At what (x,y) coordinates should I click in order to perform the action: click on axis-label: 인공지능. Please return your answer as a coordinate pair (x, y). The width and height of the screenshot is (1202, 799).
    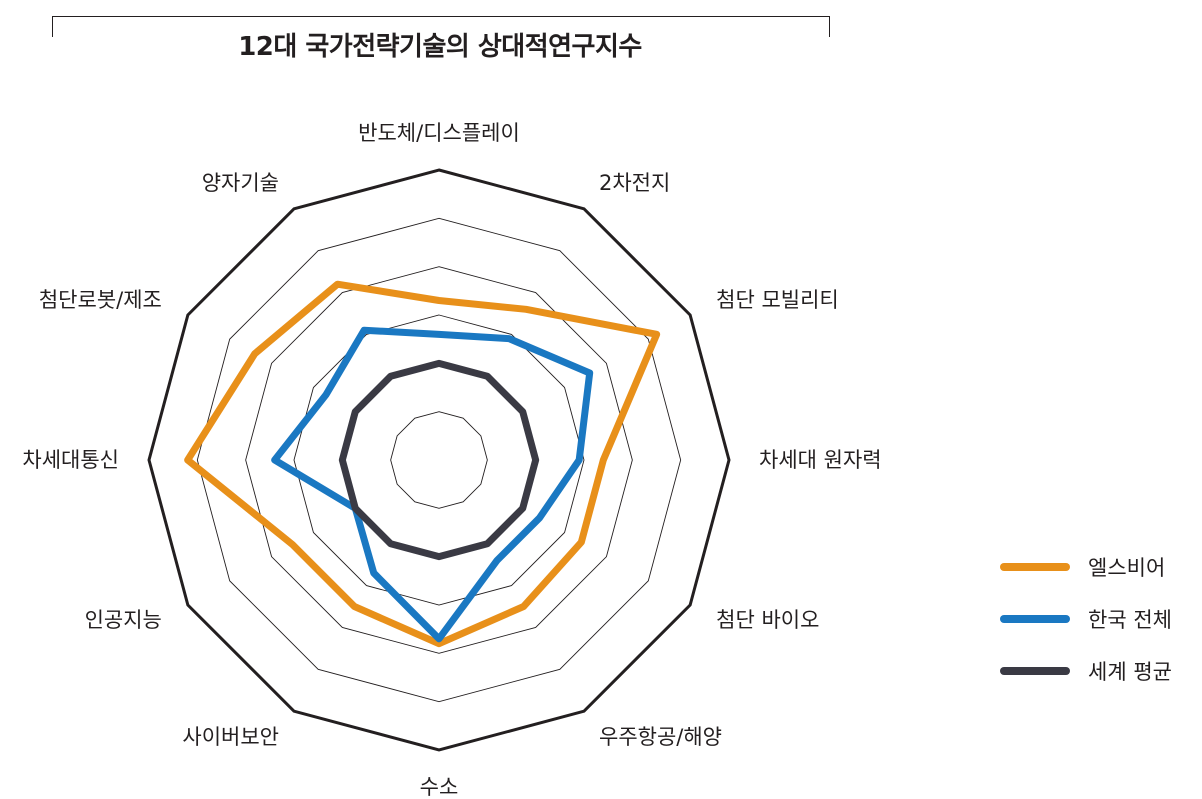
    Looking at the image, I should click on (123, 620).